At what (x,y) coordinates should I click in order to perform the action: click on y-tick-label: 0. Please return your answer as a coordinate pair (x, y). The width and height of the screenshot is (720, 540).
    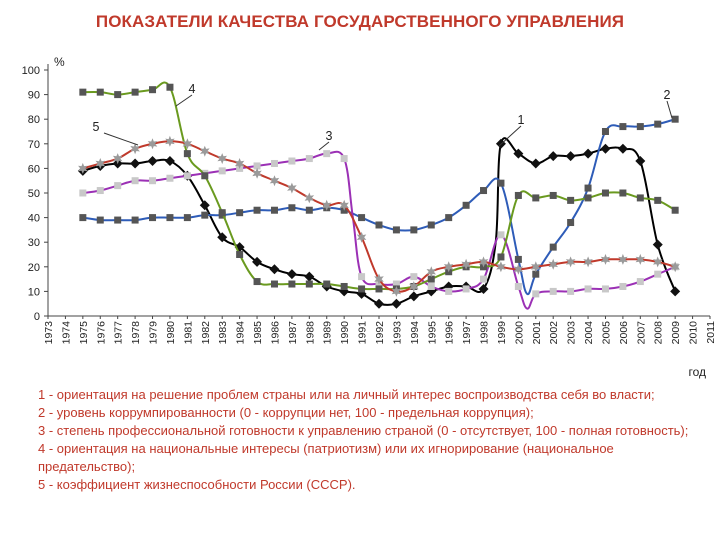
    Looking at the image, I should click on (37, 317).